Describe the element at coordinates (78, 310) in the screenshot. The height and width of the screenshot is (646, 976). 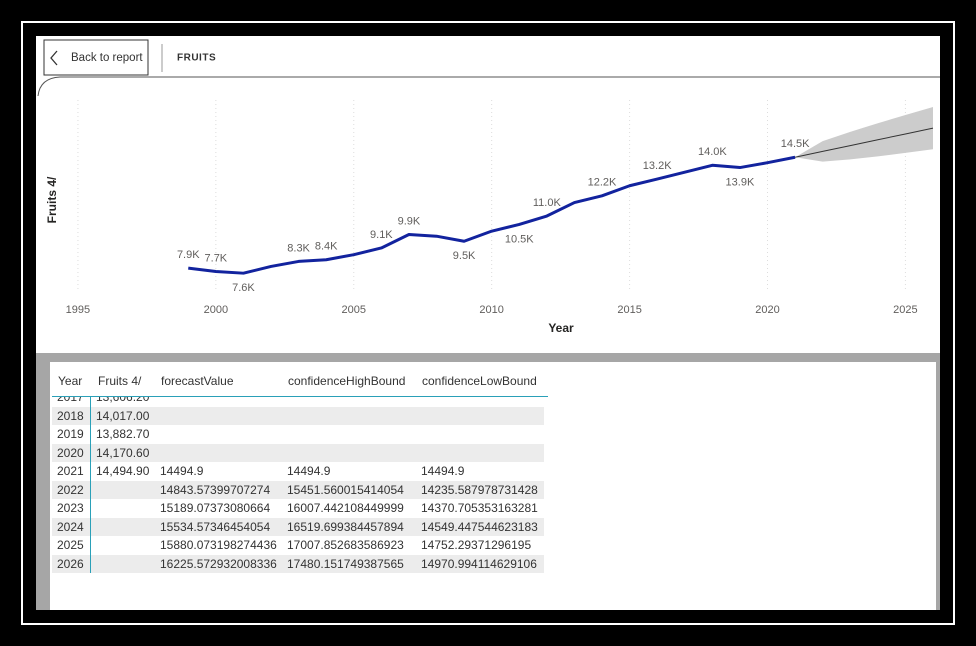
I see `x-tick-label: 1995` at that location.